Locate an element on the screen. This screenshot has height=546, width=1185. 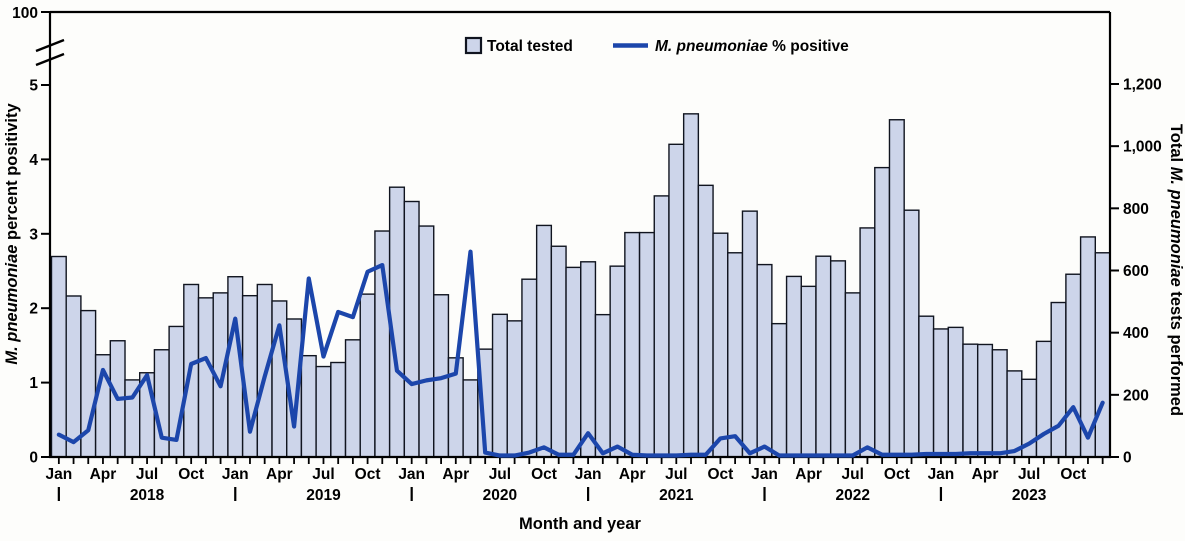
year-label: 2022 is located at coordinates (852, 495).